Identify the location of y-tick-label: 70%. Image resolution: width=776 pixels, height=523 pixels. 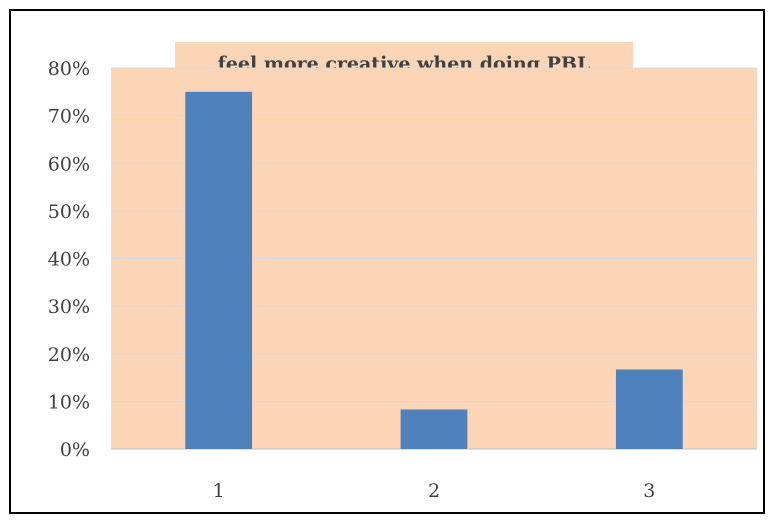
(69, 117).